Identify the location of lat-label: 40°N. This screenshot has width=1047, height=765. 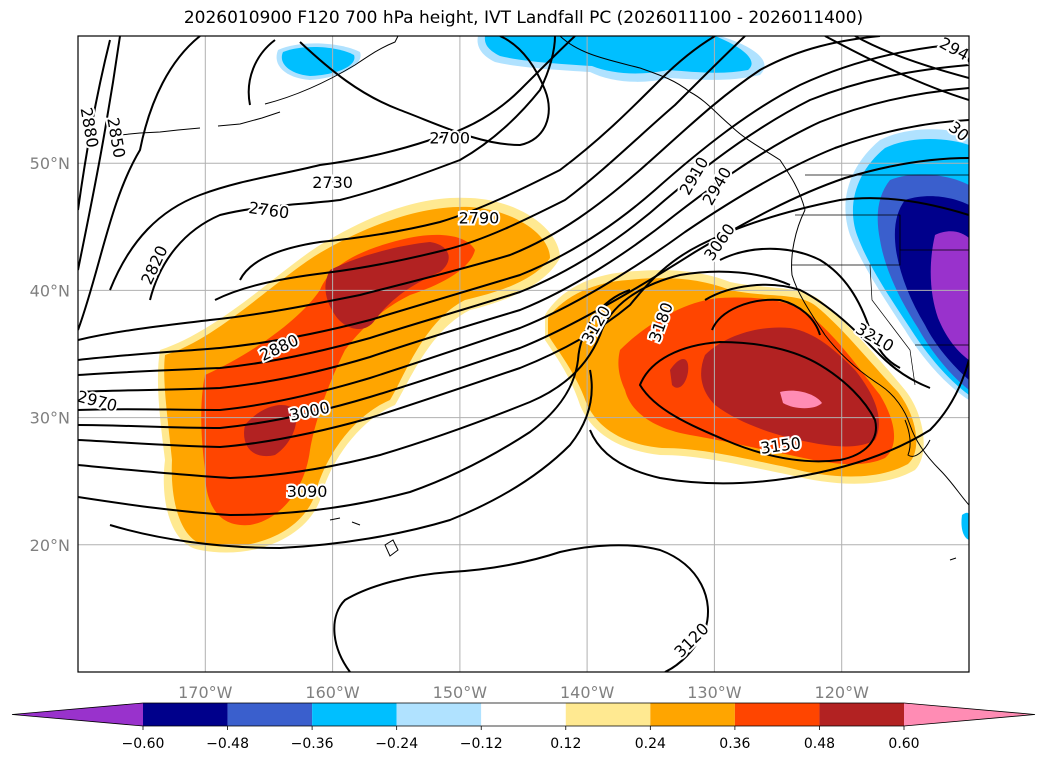
(50, 290).